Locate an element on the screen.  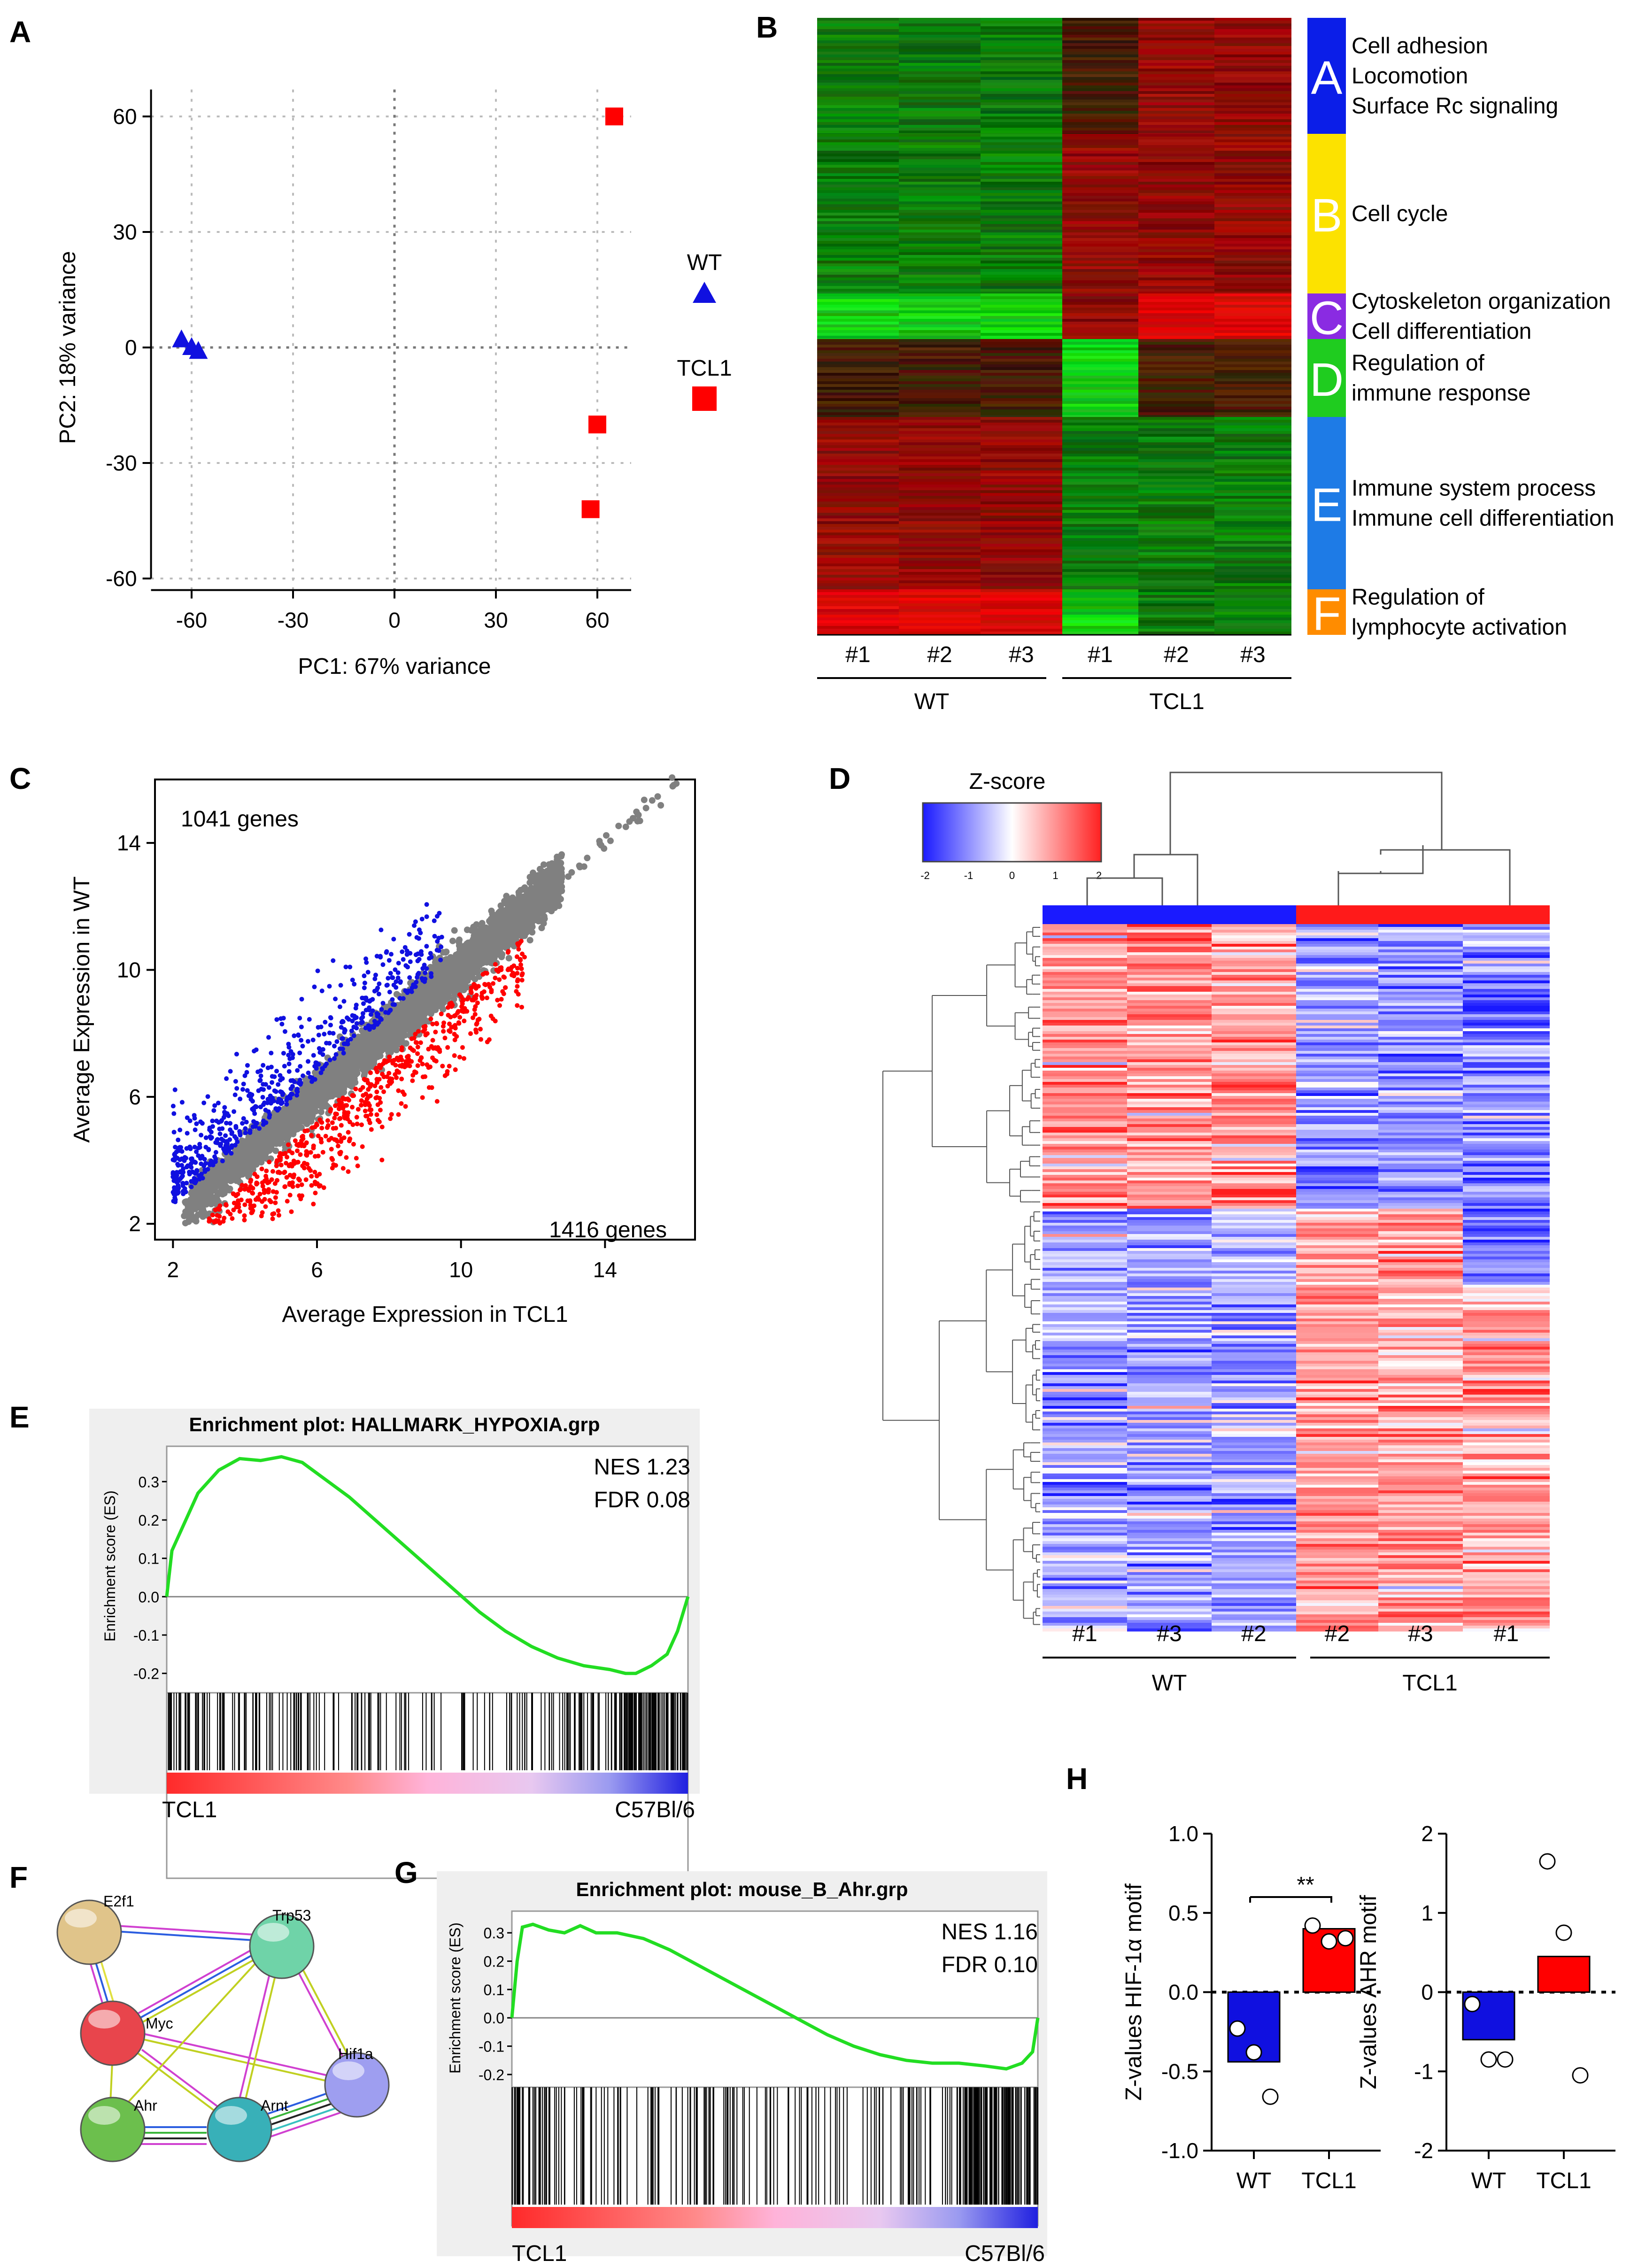
cluster-e-swatch is located at coordinates (1326, 503).